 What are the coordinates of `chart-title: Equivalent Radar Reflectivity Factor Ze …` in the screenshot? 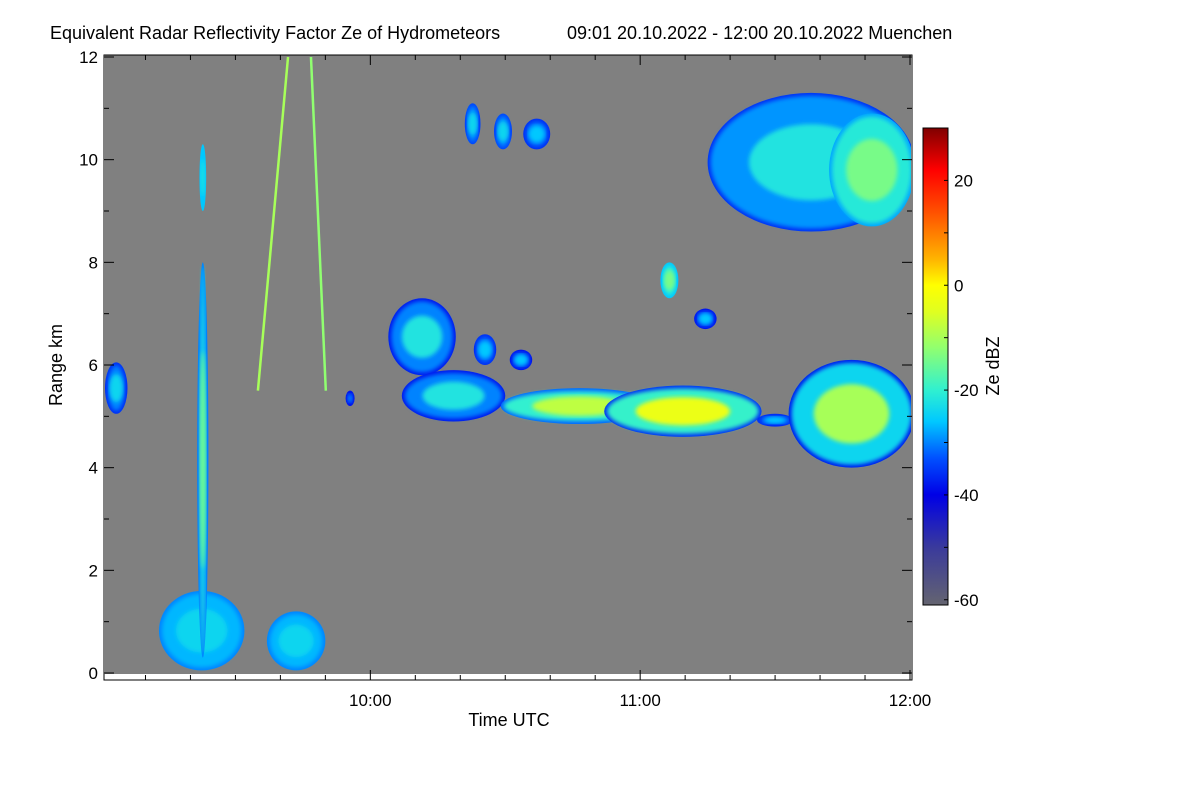 It's located at (275, 33).